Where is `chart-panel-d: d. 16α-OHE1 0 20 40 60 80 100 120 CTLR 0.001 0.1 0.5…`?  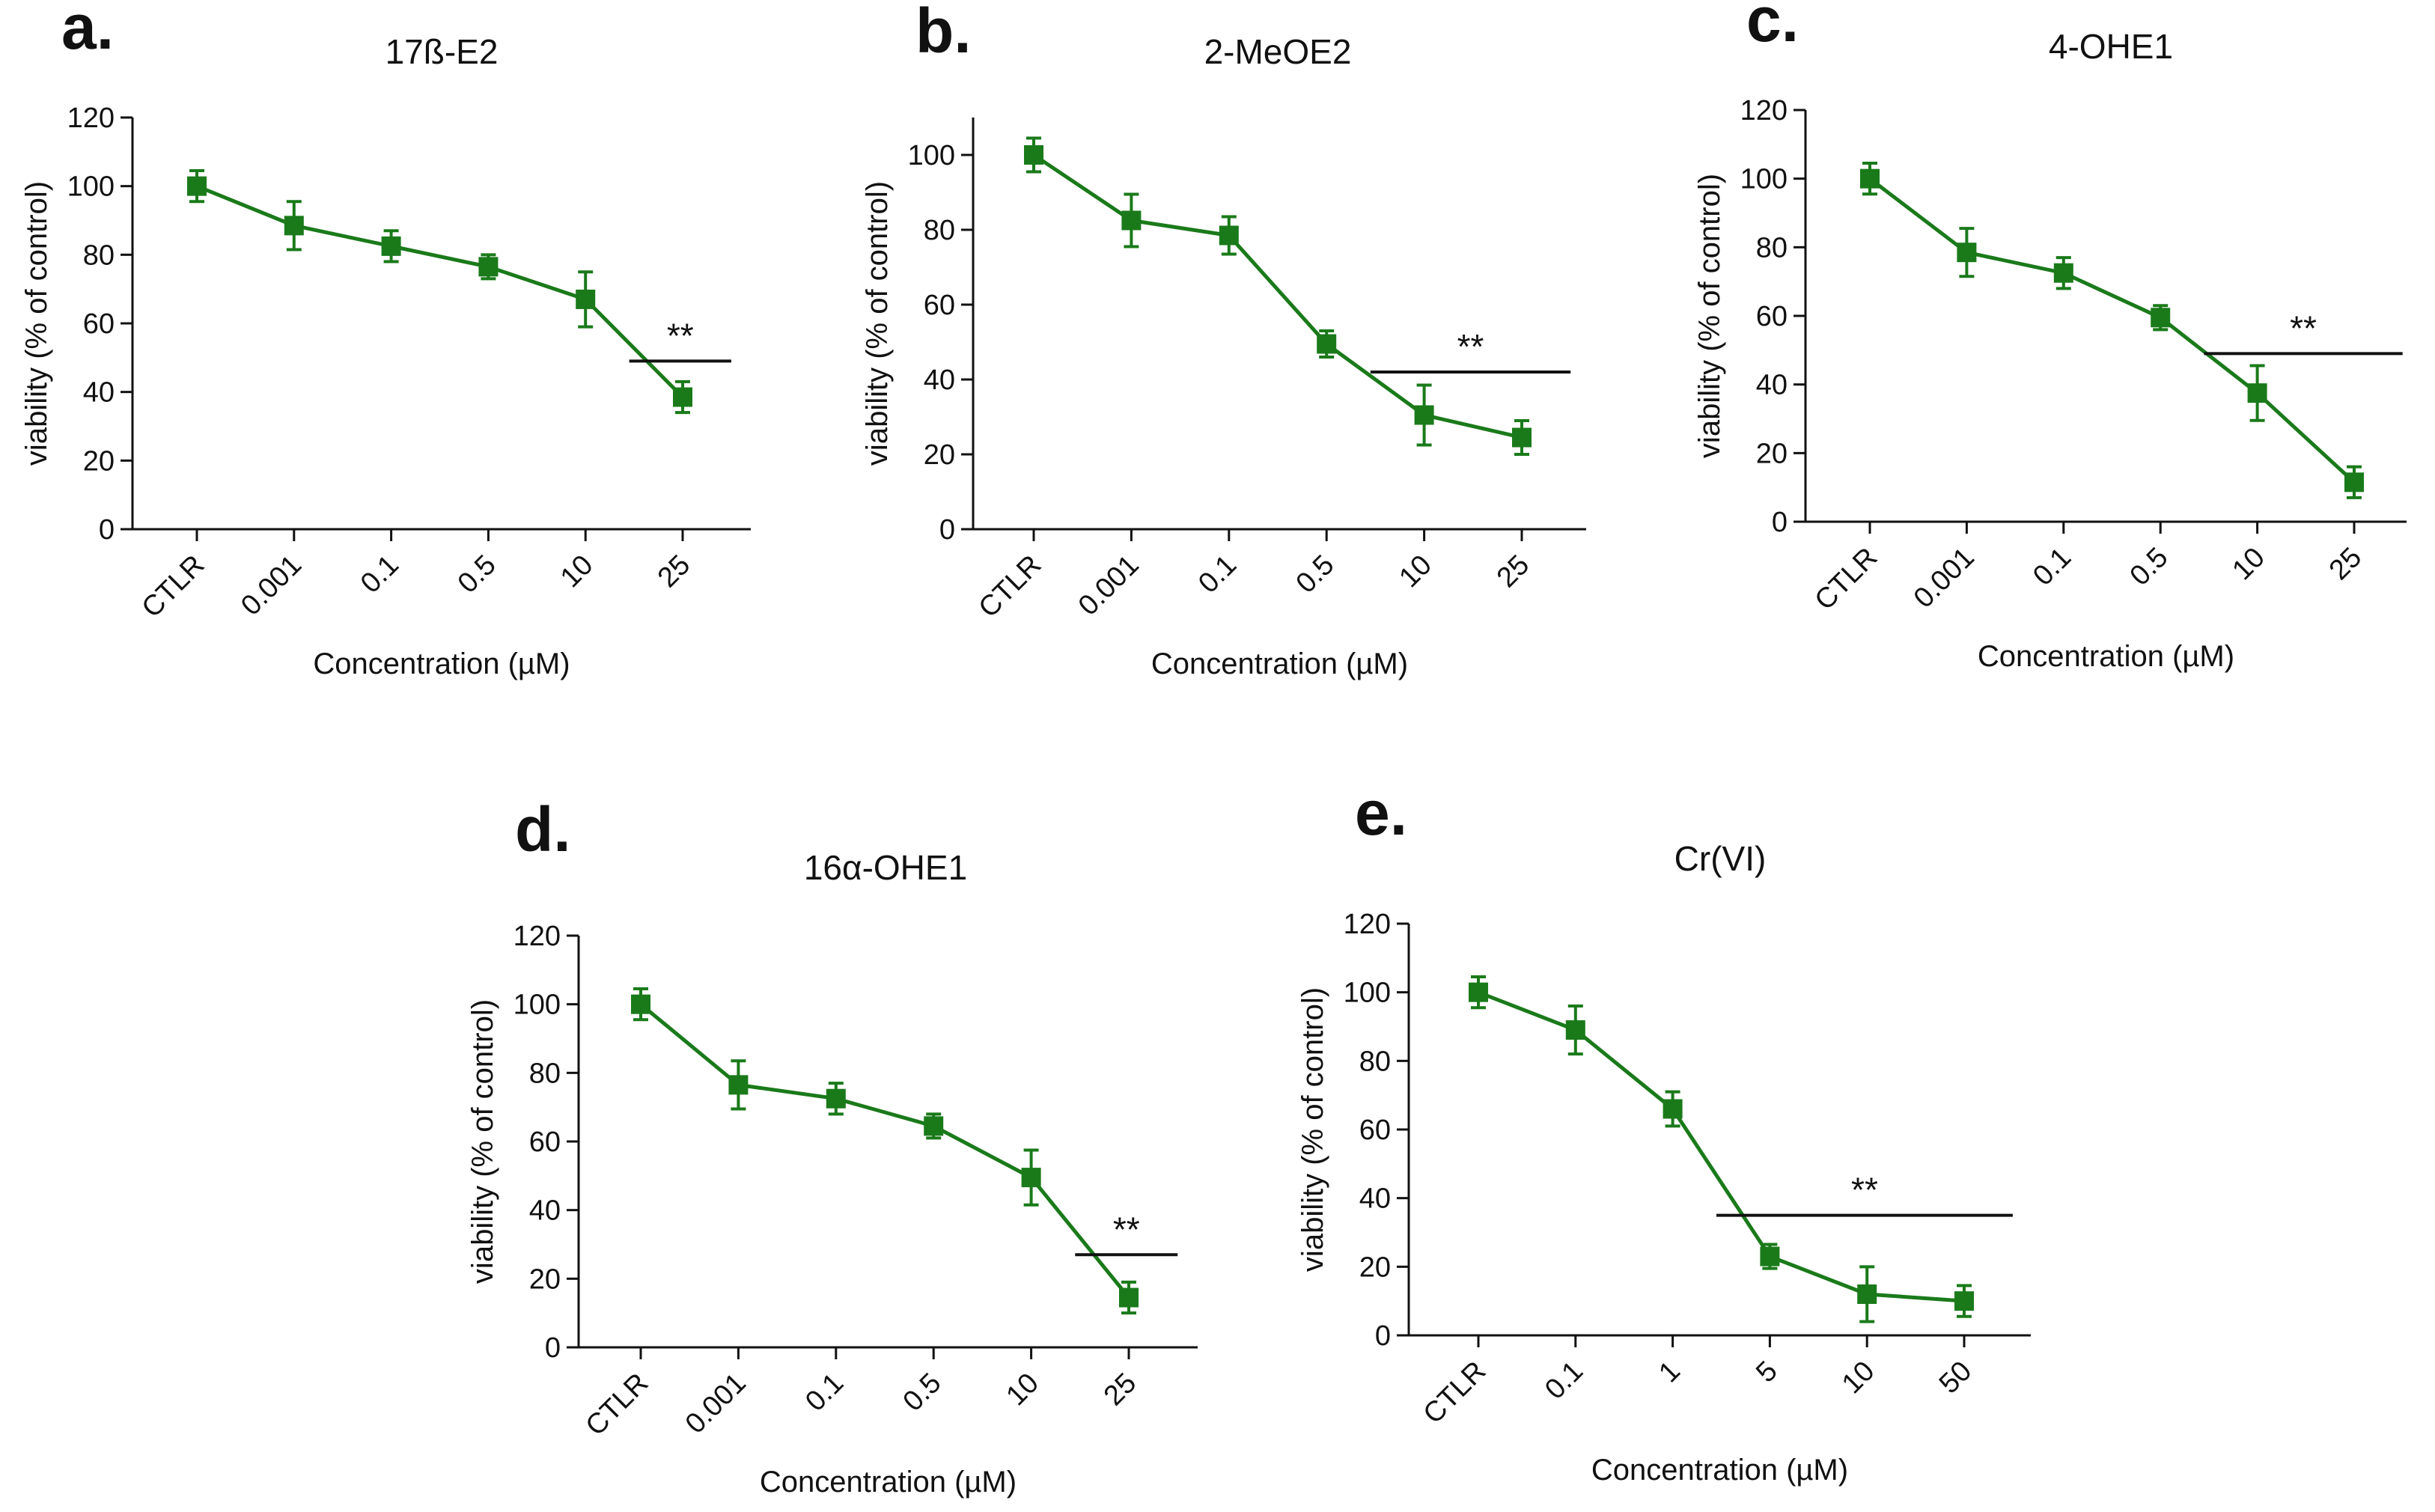
chart-panel-d: d. 16α-OHE1 0 20 40 60 80 100 120 CTLR 0.001 0.1 0.5… is located at coordinates (832, 1146).